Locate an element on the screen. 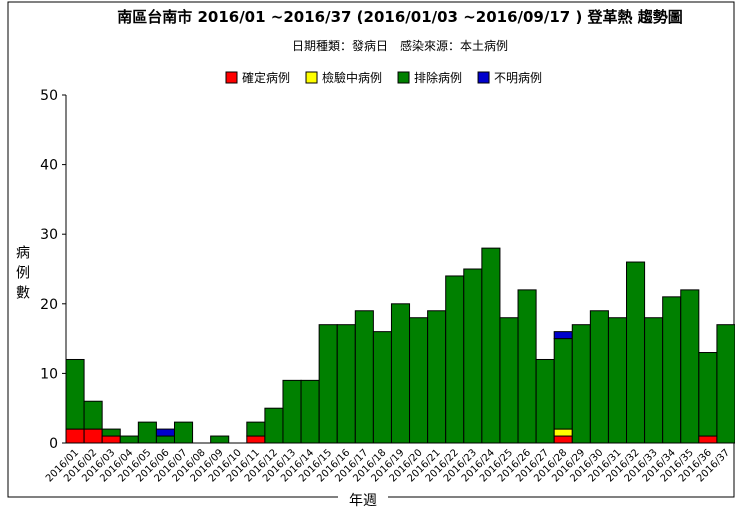 This screenshot has width=735, height=517. y-tick-label: 50 is located at coordinates (49, 96).